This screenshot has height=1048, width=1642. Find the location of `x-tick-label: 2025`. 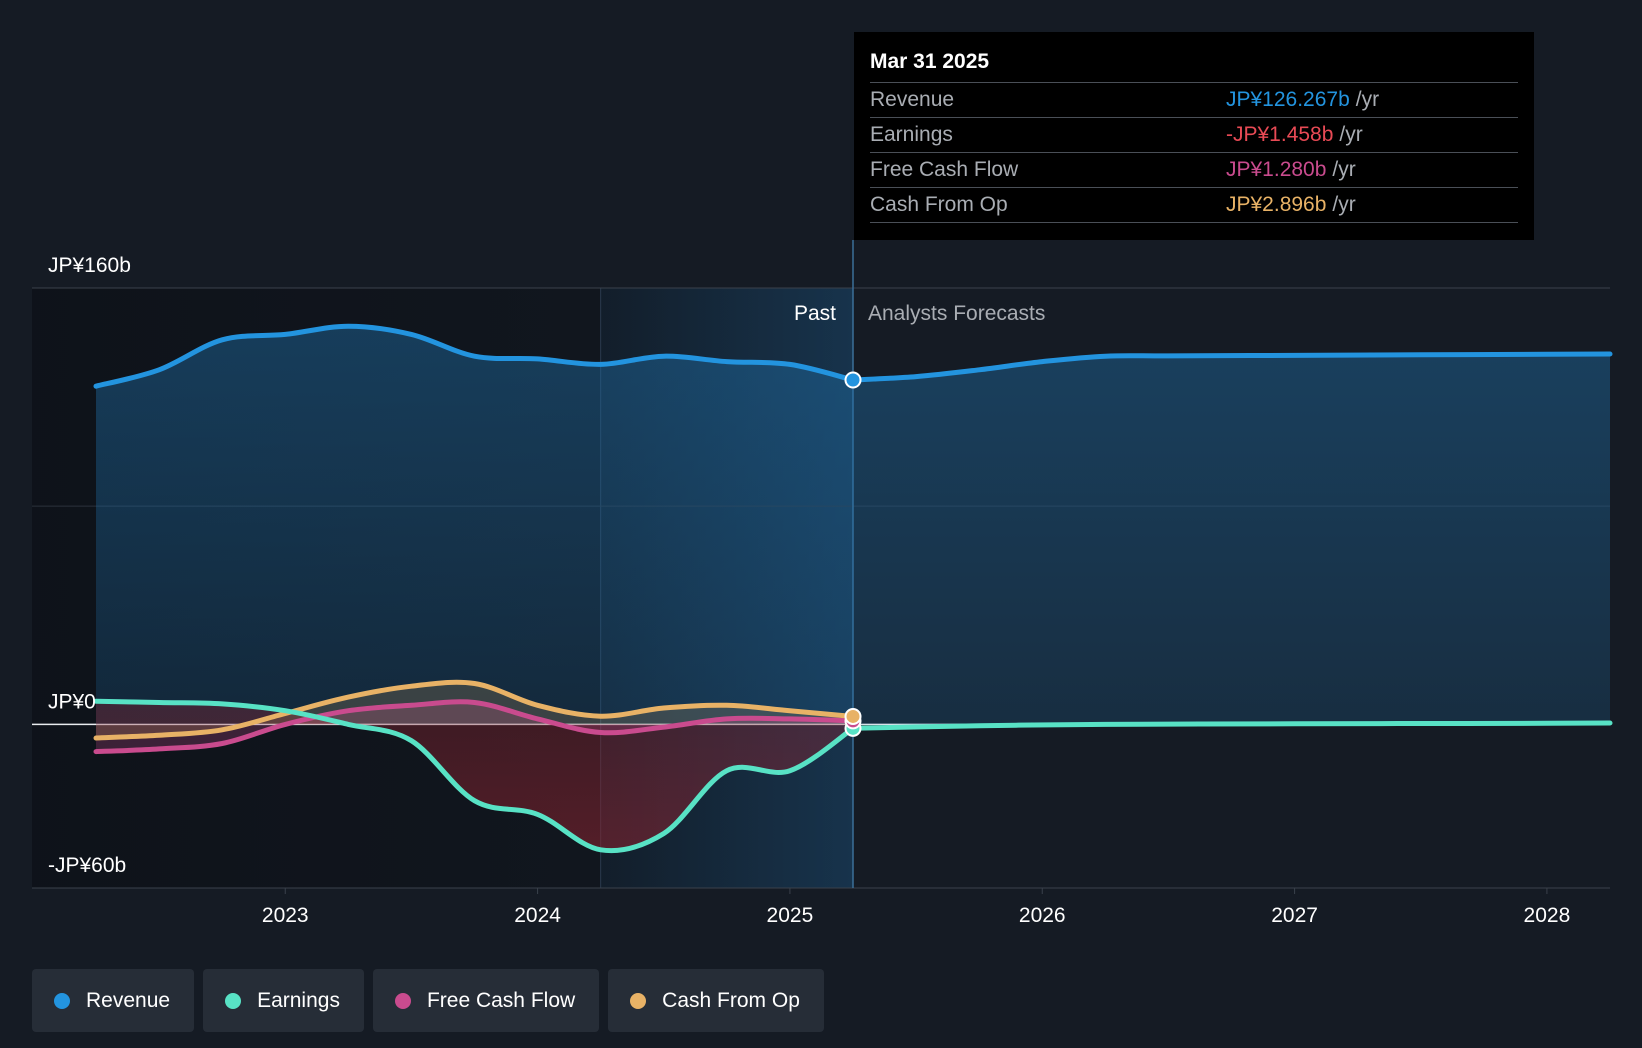

x-tick-label: 2025 is located at coordinates (790, 915).